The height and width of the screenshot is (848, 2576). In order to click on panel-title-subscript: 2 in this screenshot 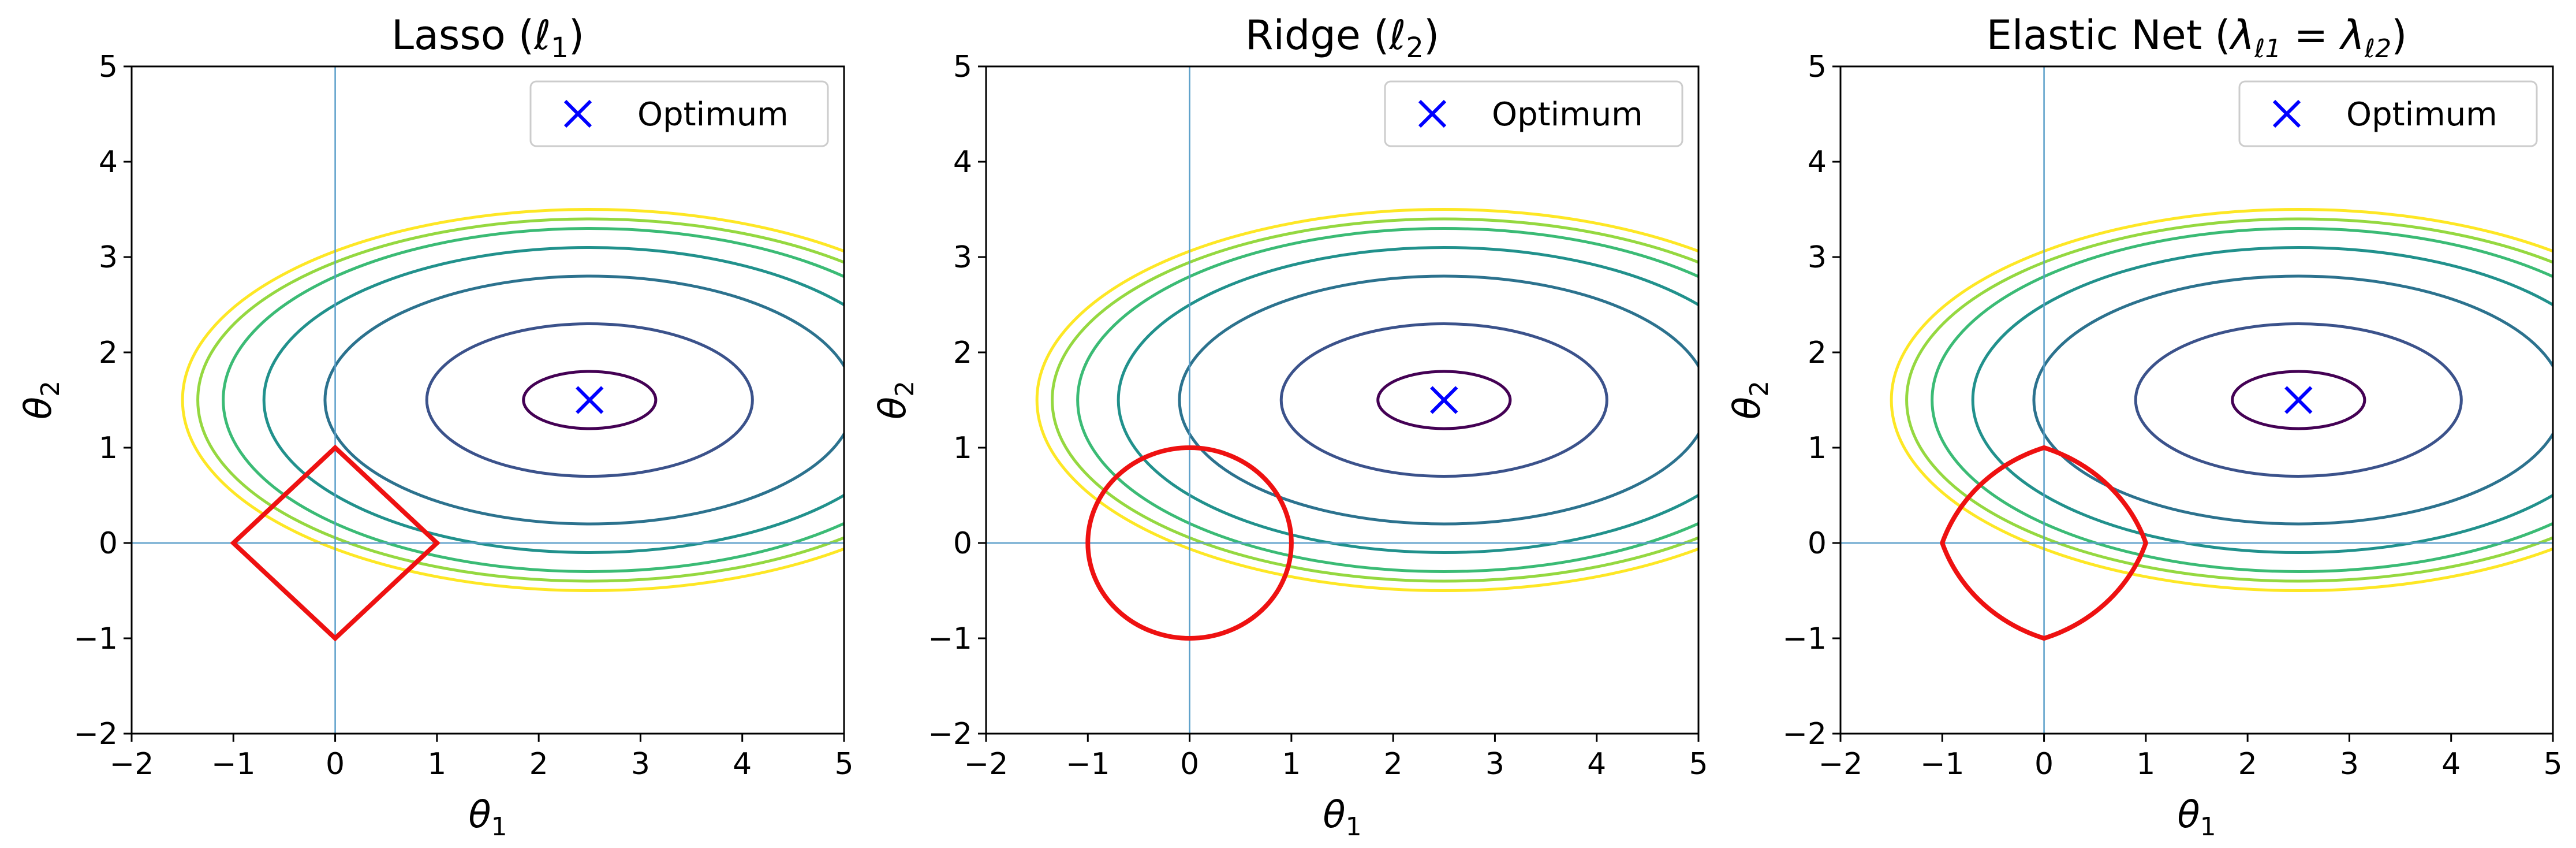, I will do `click(1415, 48)`.